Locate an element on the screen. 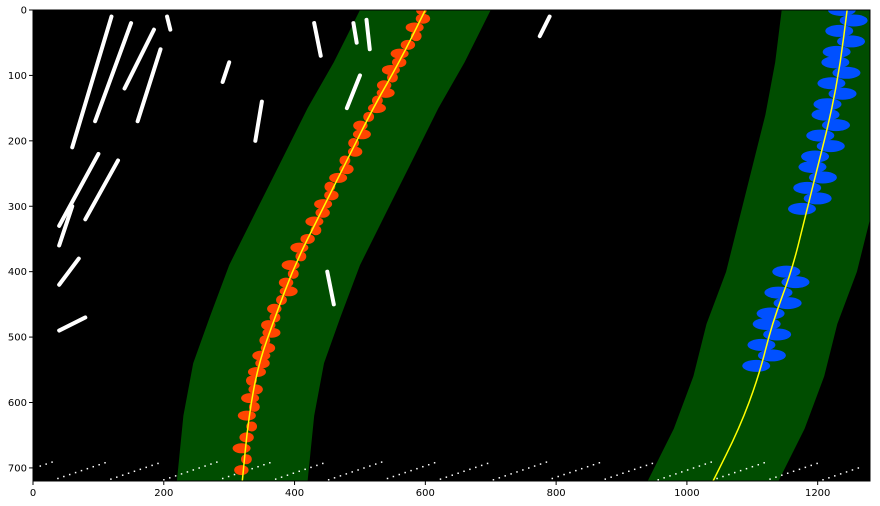 Image resolution: width=880 pixels, height=506 pixels. y-tick-label: 400 is located at coordinates (17, 272).